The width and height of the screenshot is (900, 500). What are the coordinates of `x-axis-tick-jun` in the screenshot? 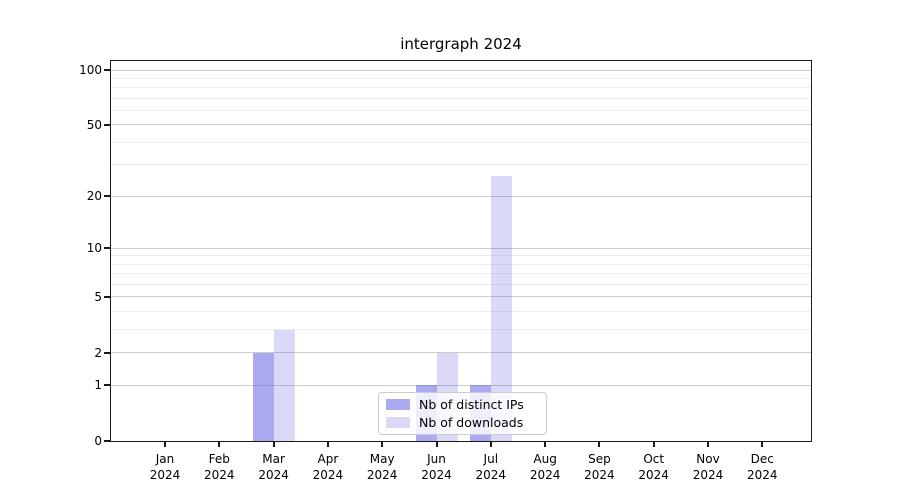 It's located at (436, 444).